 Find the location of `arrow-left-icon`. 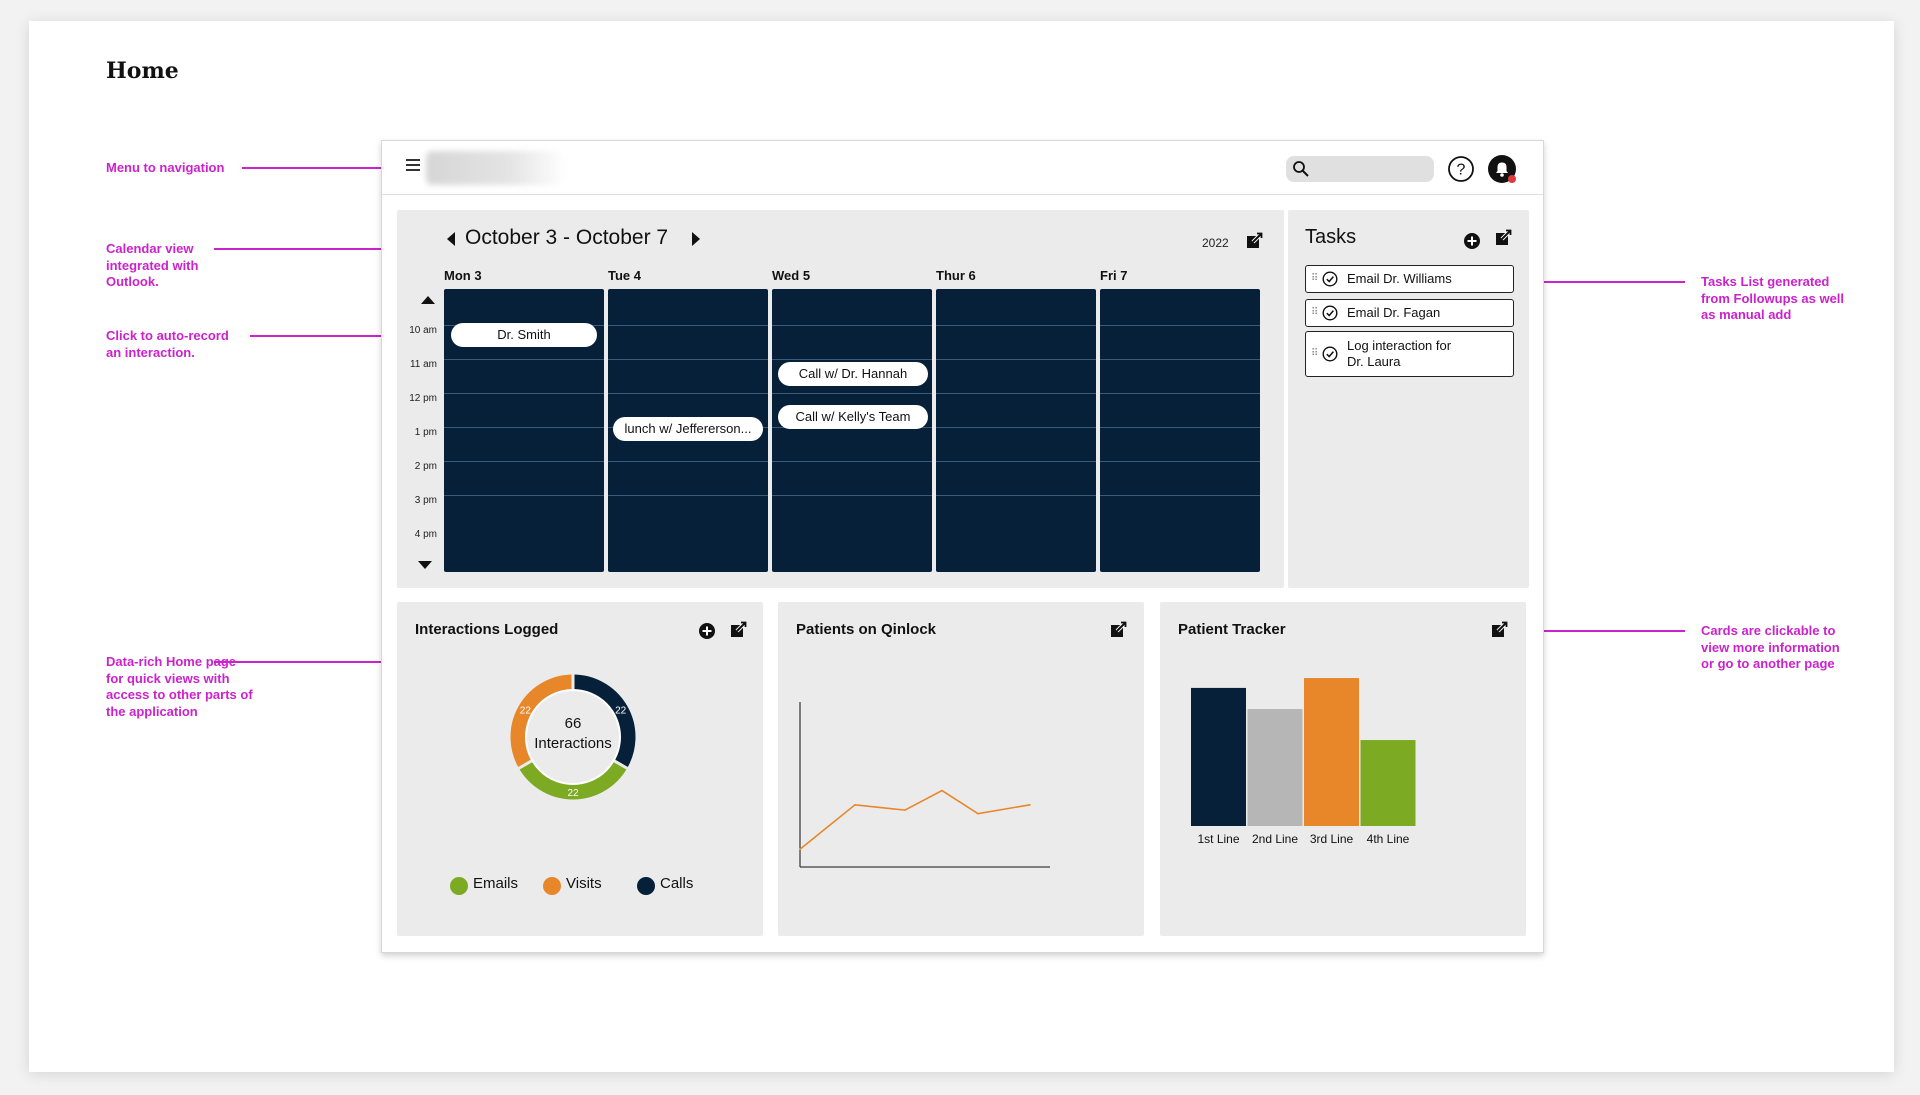

arrow-left-icon is located at coordinates (451, 239).